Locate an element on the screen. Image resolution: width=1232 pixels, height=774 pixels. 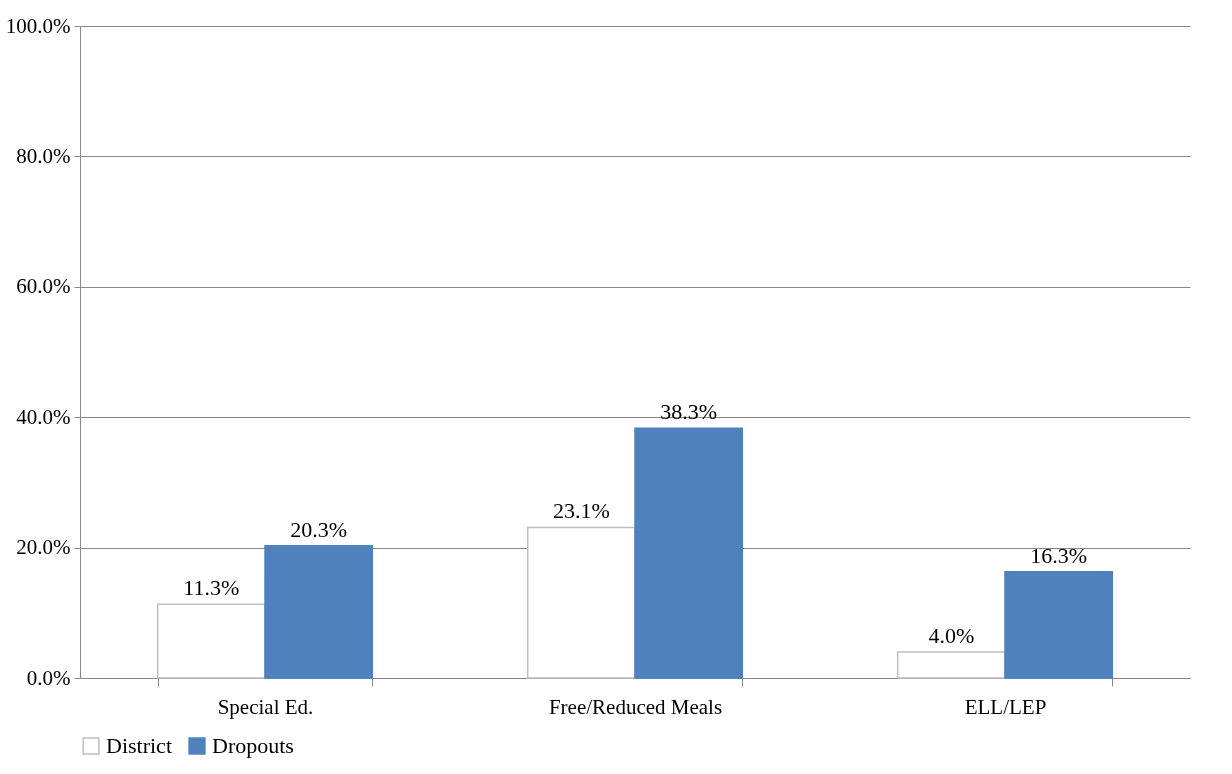
y-tick-label: 100.0% is located at coordinates (38, 25).